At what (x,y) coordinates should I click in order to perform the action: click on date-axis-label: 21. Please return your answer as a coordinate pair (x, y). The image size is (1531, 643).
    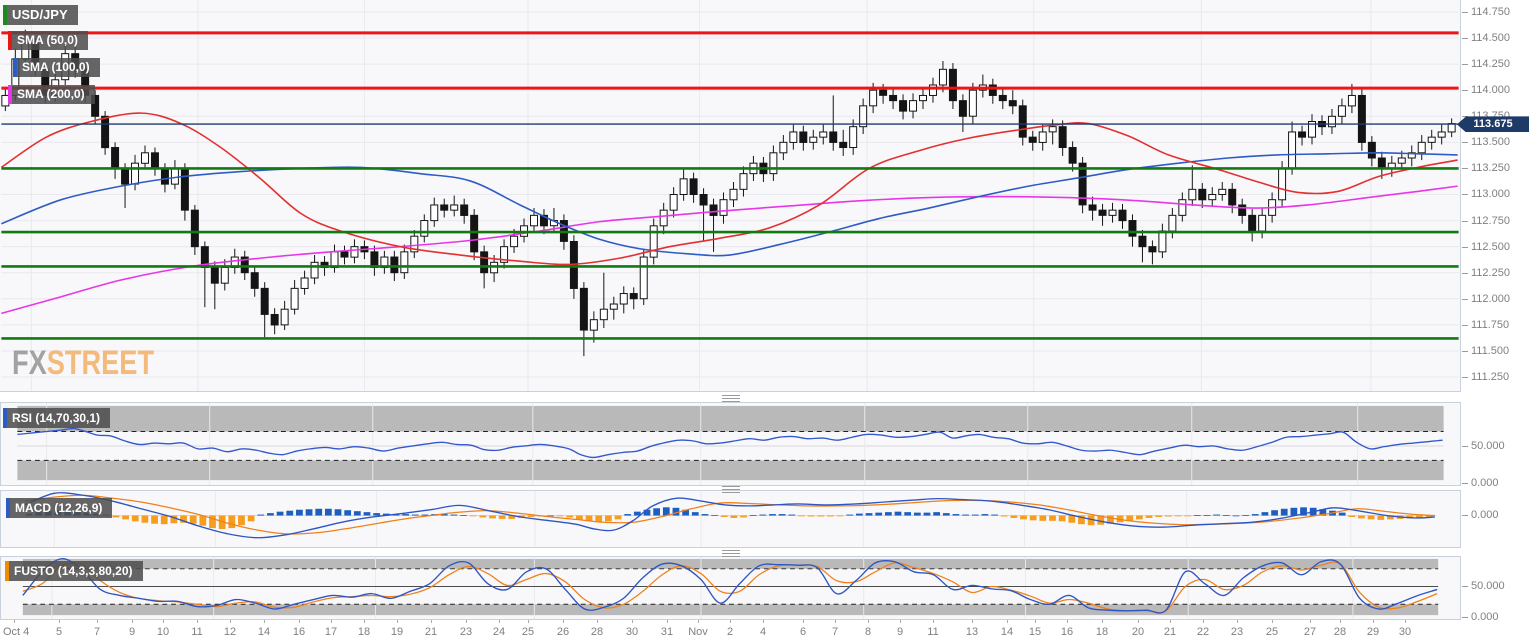
    Looking at the image, I should click on (1170, 632).